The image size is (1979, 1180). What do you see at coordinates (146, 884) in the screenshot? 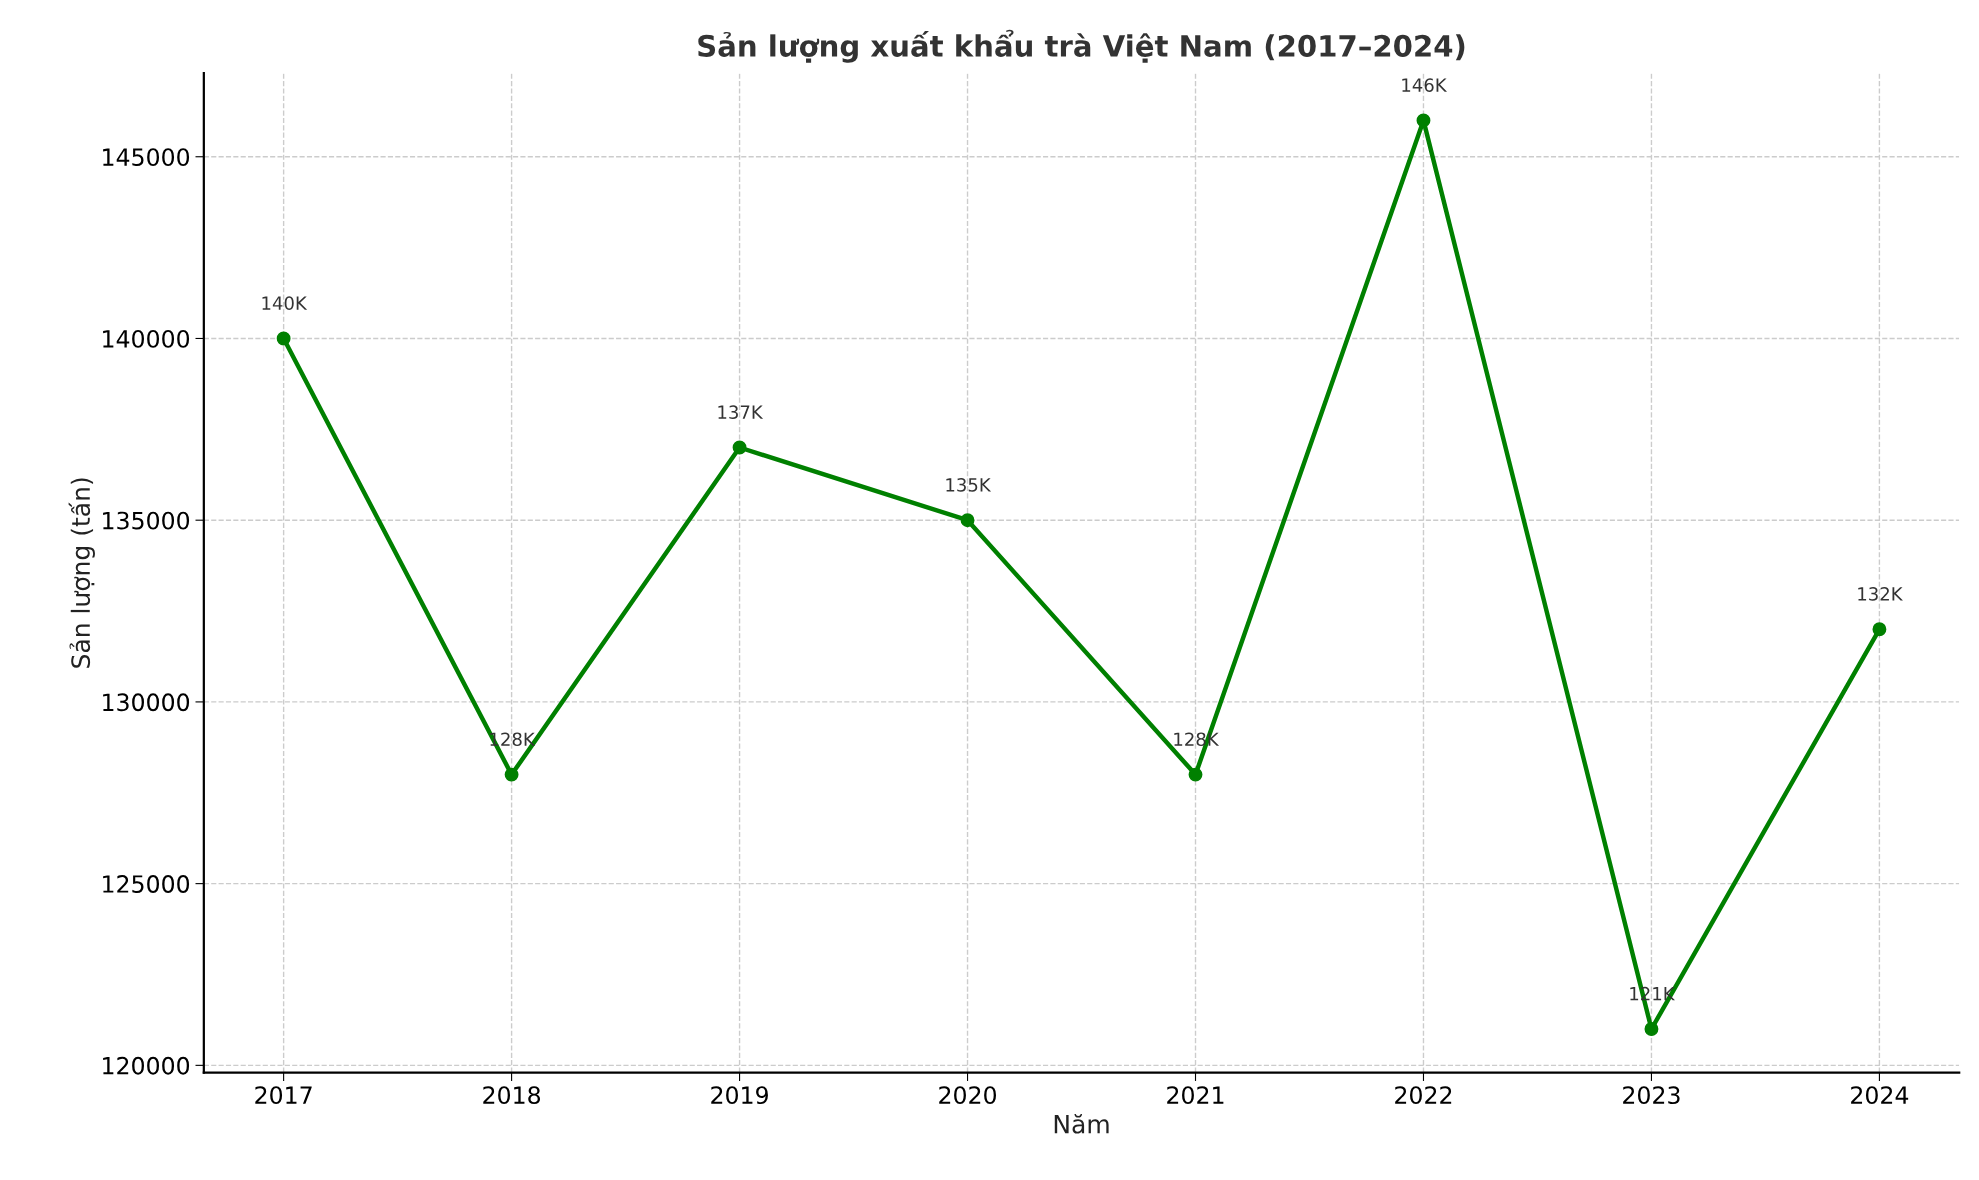
I see `y-tick-label: 125000` at bounding box center [146, 884].